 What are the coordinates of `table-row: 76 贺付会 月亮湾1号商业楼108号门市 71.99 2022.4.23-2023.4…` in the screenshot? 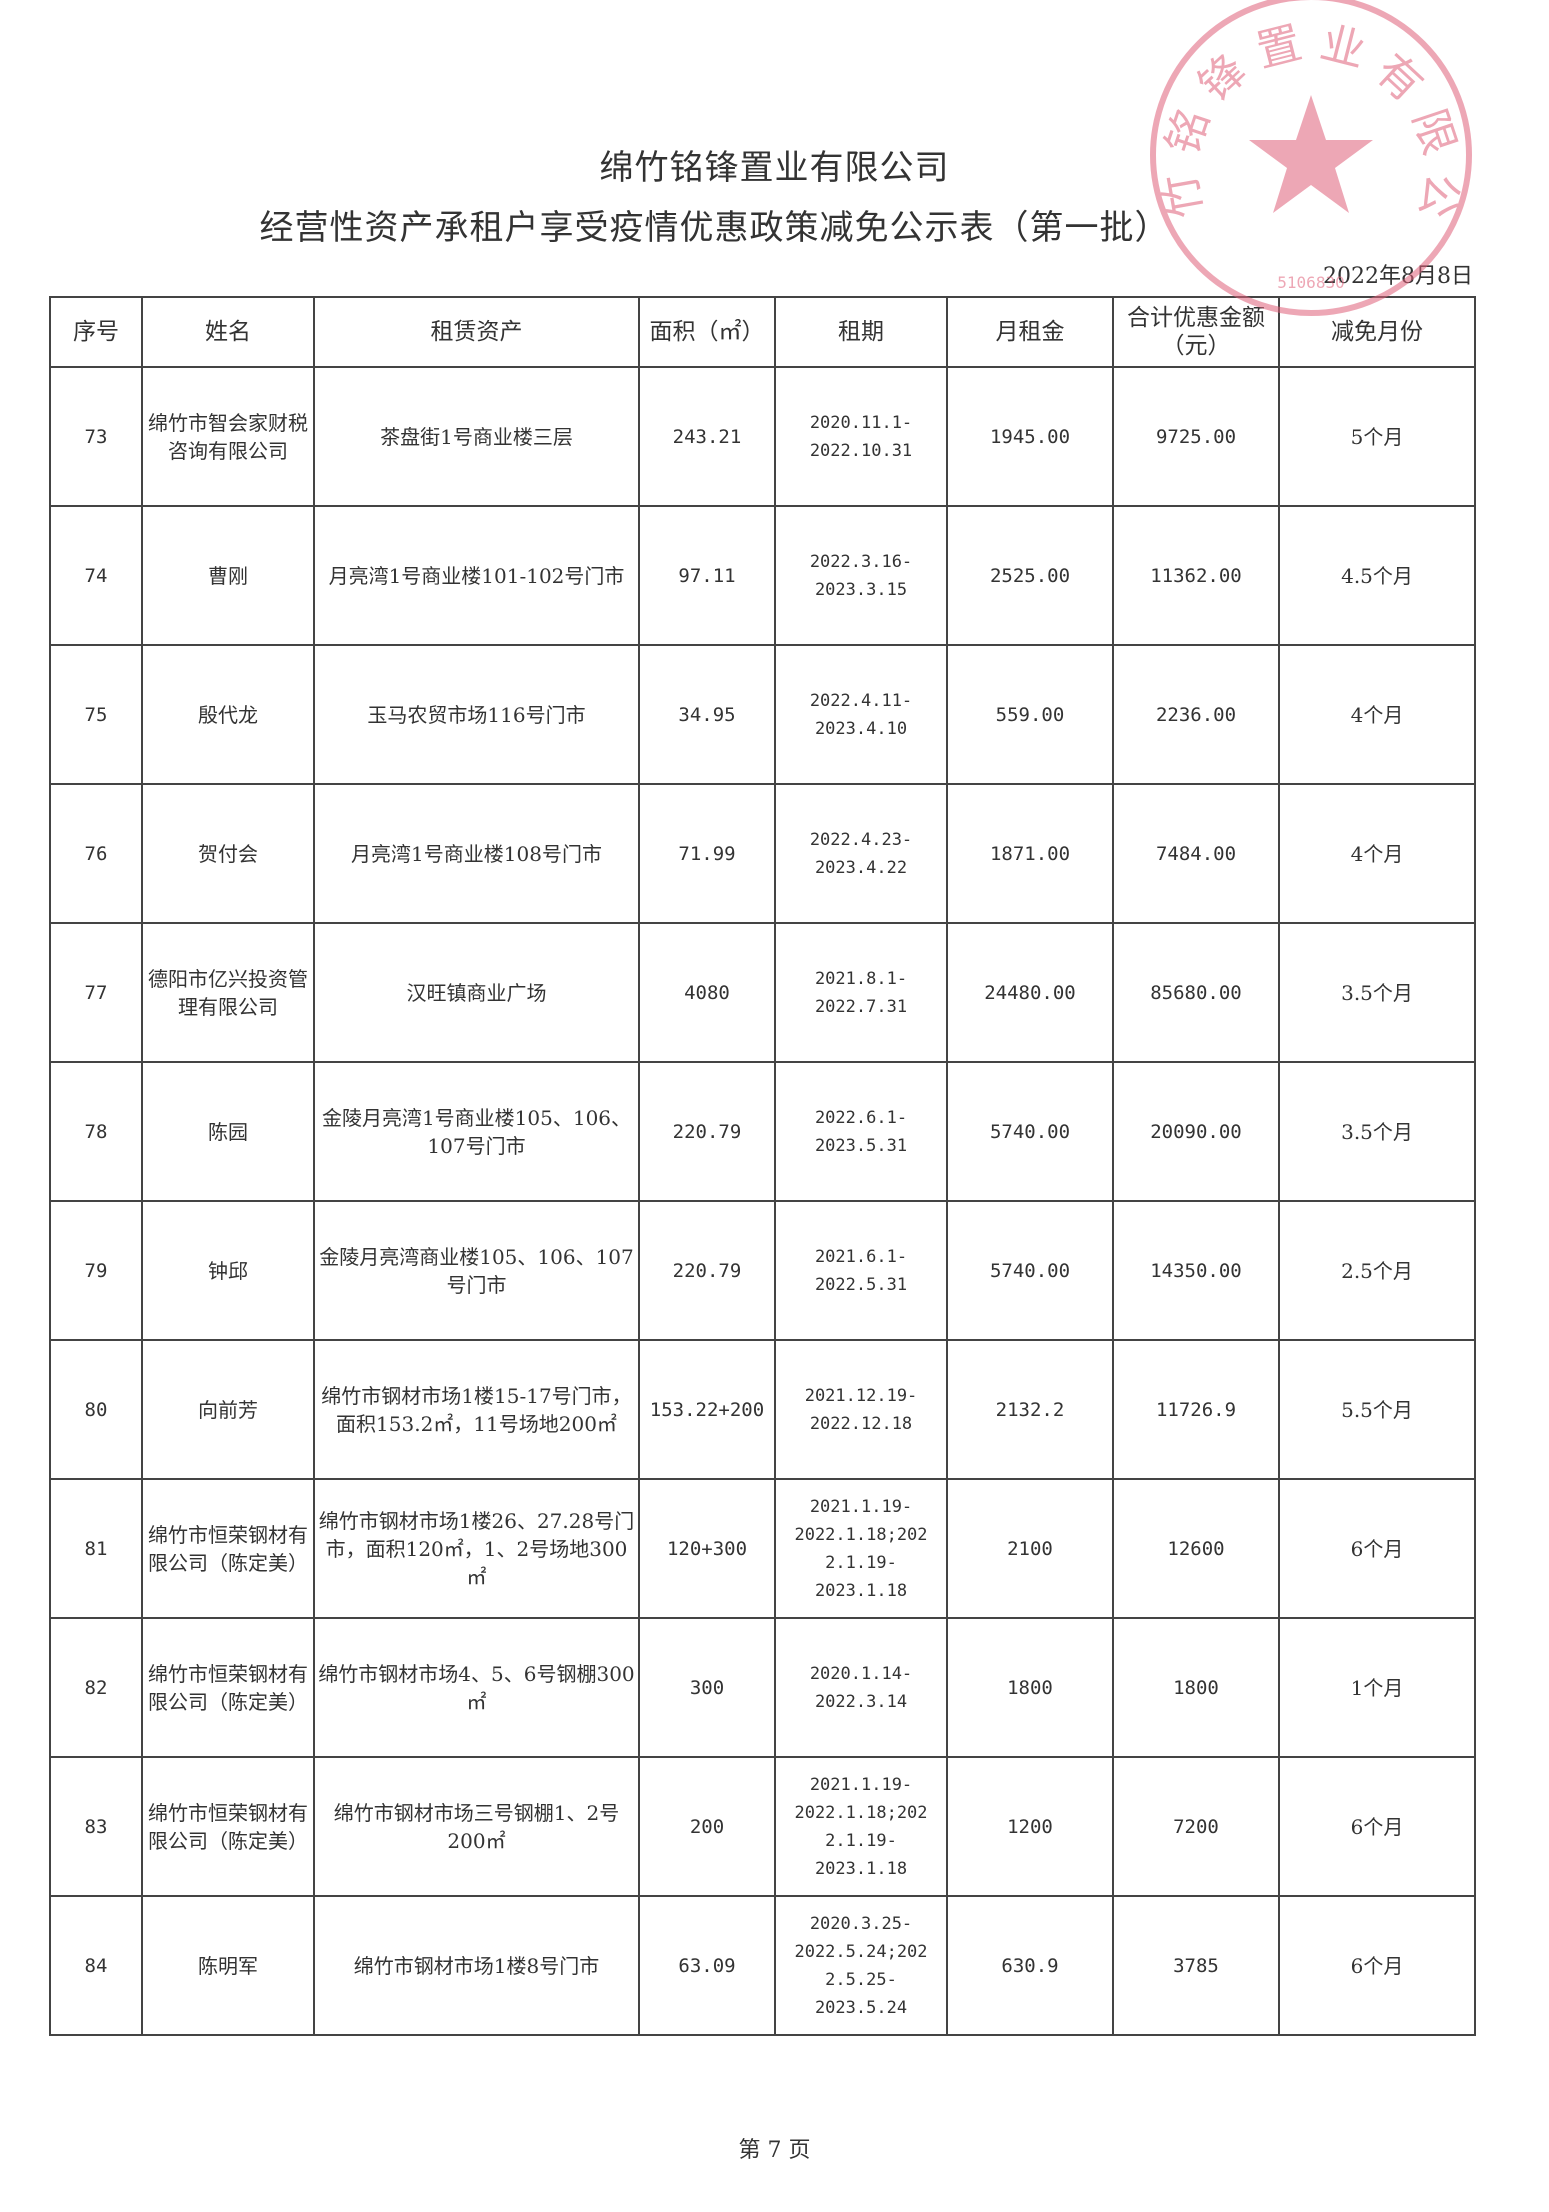 It's located at (762, 853).